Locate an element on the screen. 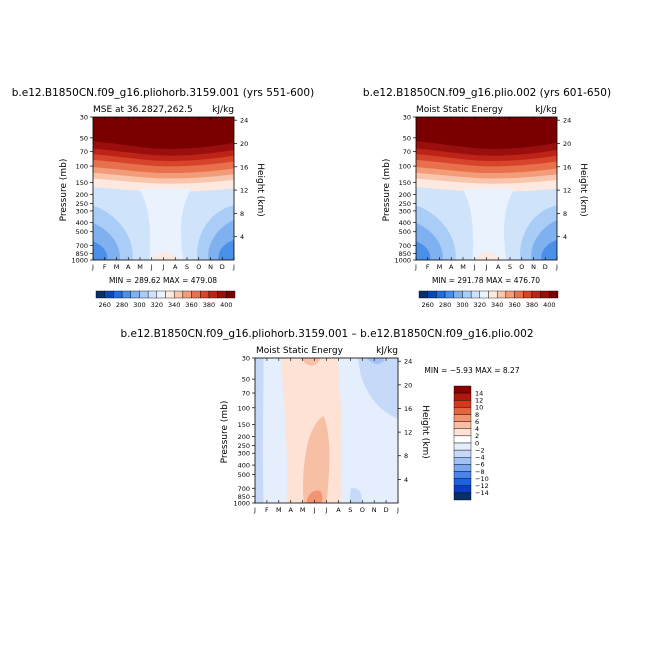  height-tick-label: 20 is located at coordinates (244, 144).